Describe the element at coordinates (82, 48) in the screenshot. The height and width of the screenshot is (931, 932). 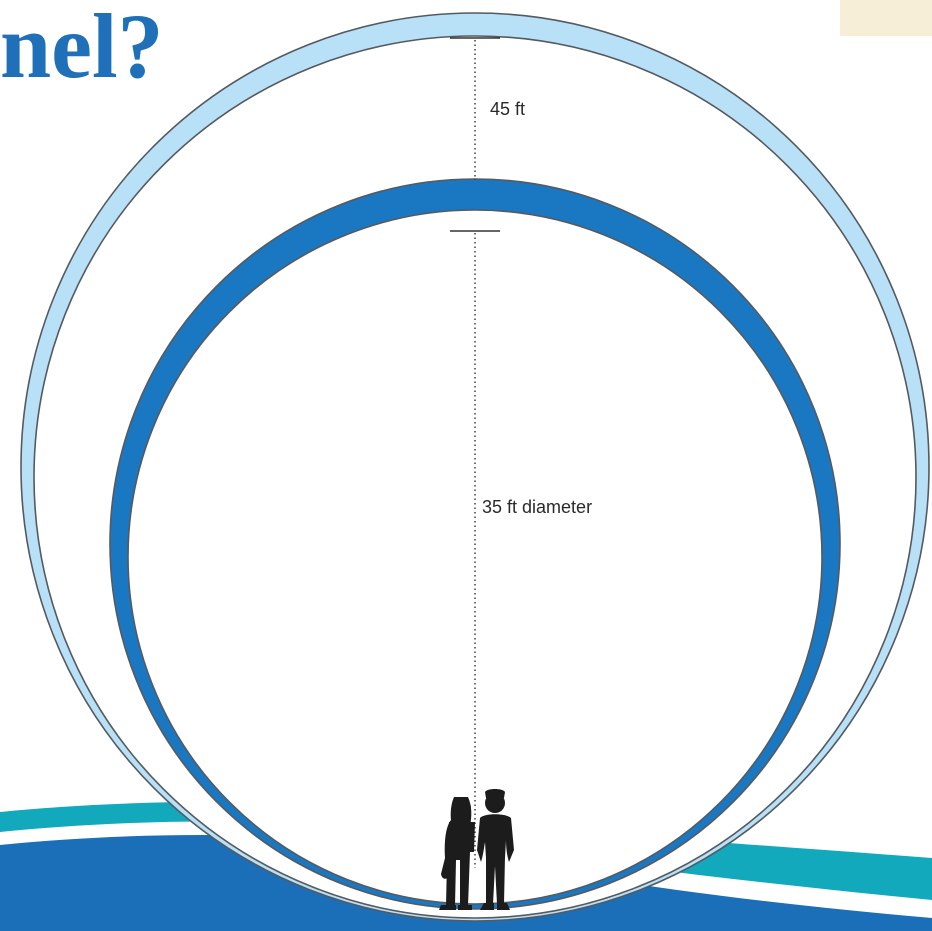
I see `page-title: nel?` at that location.